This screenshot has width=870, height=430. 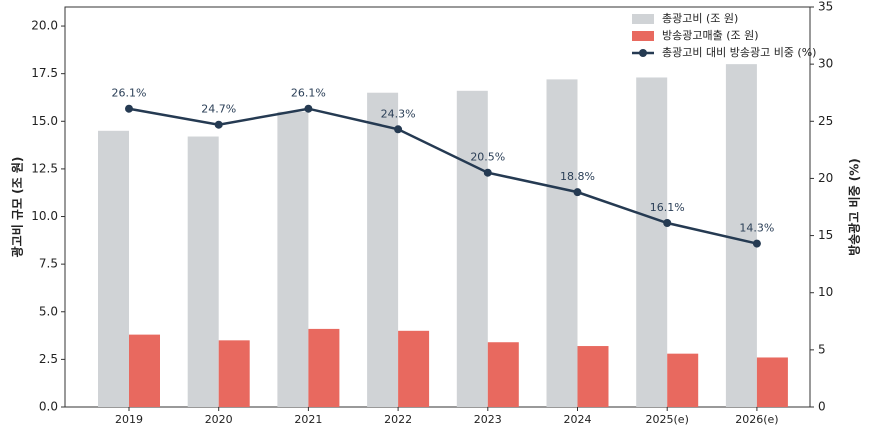 I want to click on y-tick-label: 0.0, so click(x=48, y=407).